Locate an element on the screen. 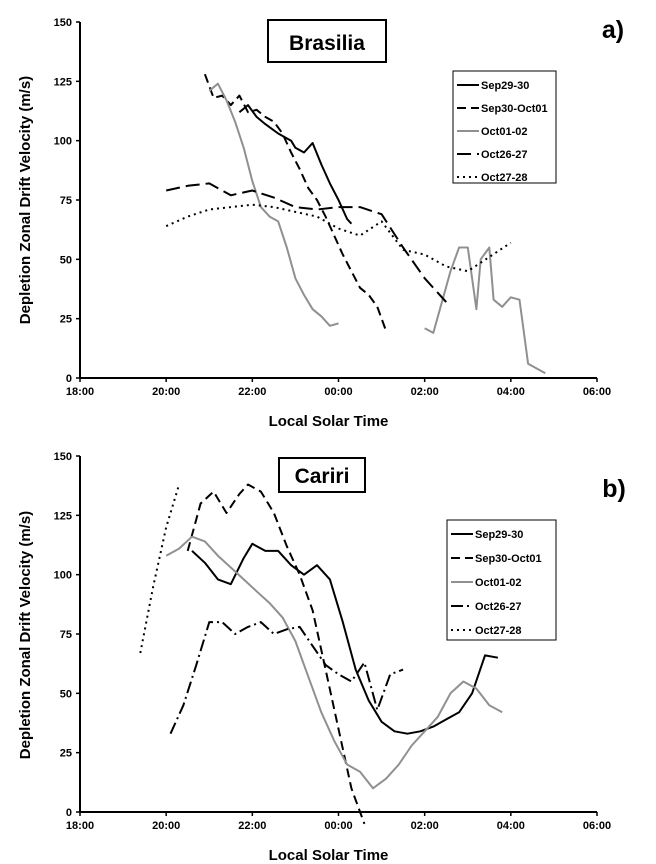 The height and width of the screenshot is (864, 656). chart-title: Cariri is located at coordinates (322, 476).